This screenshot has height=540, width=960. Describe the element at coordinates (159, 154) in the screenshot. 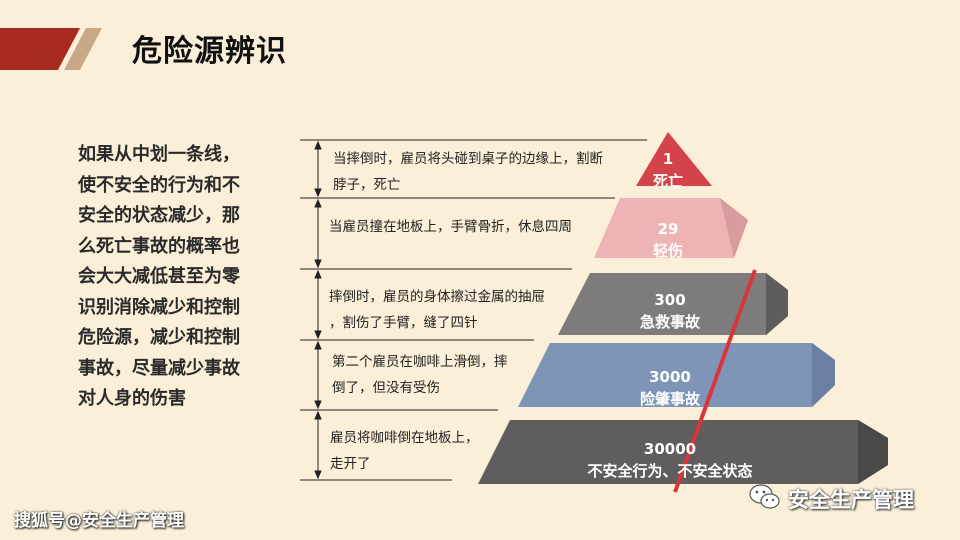

I see `description-line: 如果从中划一条线，` at that location.